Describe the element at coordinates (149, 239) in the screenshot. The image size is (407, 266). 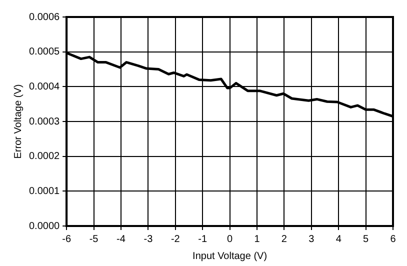
I see `x-tick-label: -3` at that location.